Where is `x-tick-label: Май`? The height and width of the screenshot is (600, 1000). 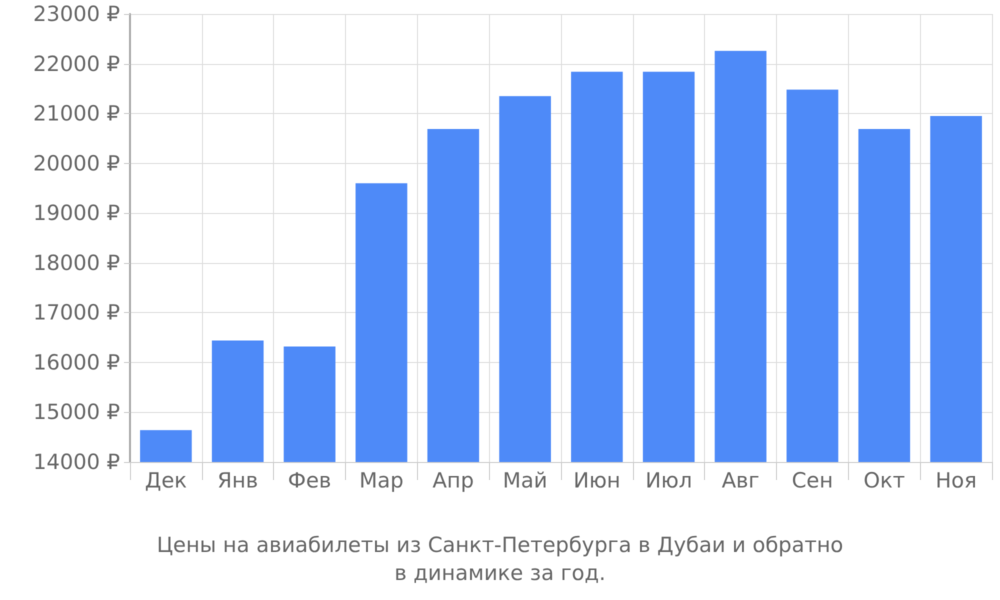
x-tick-label: Май is located at coordinates (525, 480).